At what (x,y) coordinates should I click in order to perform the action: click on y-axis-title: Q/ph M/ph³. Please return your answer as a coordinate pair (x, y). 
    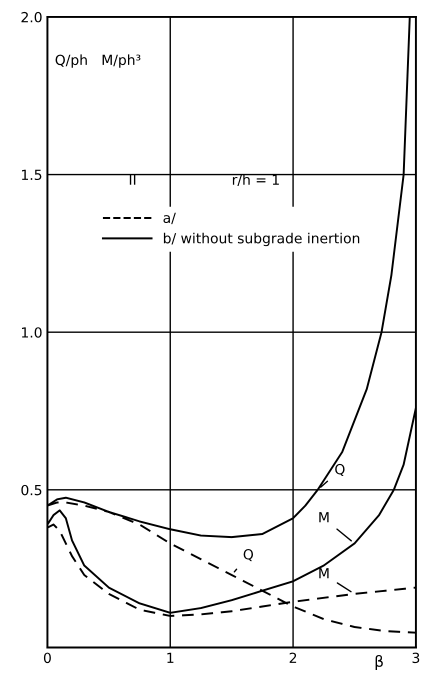
    Looking at the image, I should click on (98, 61).